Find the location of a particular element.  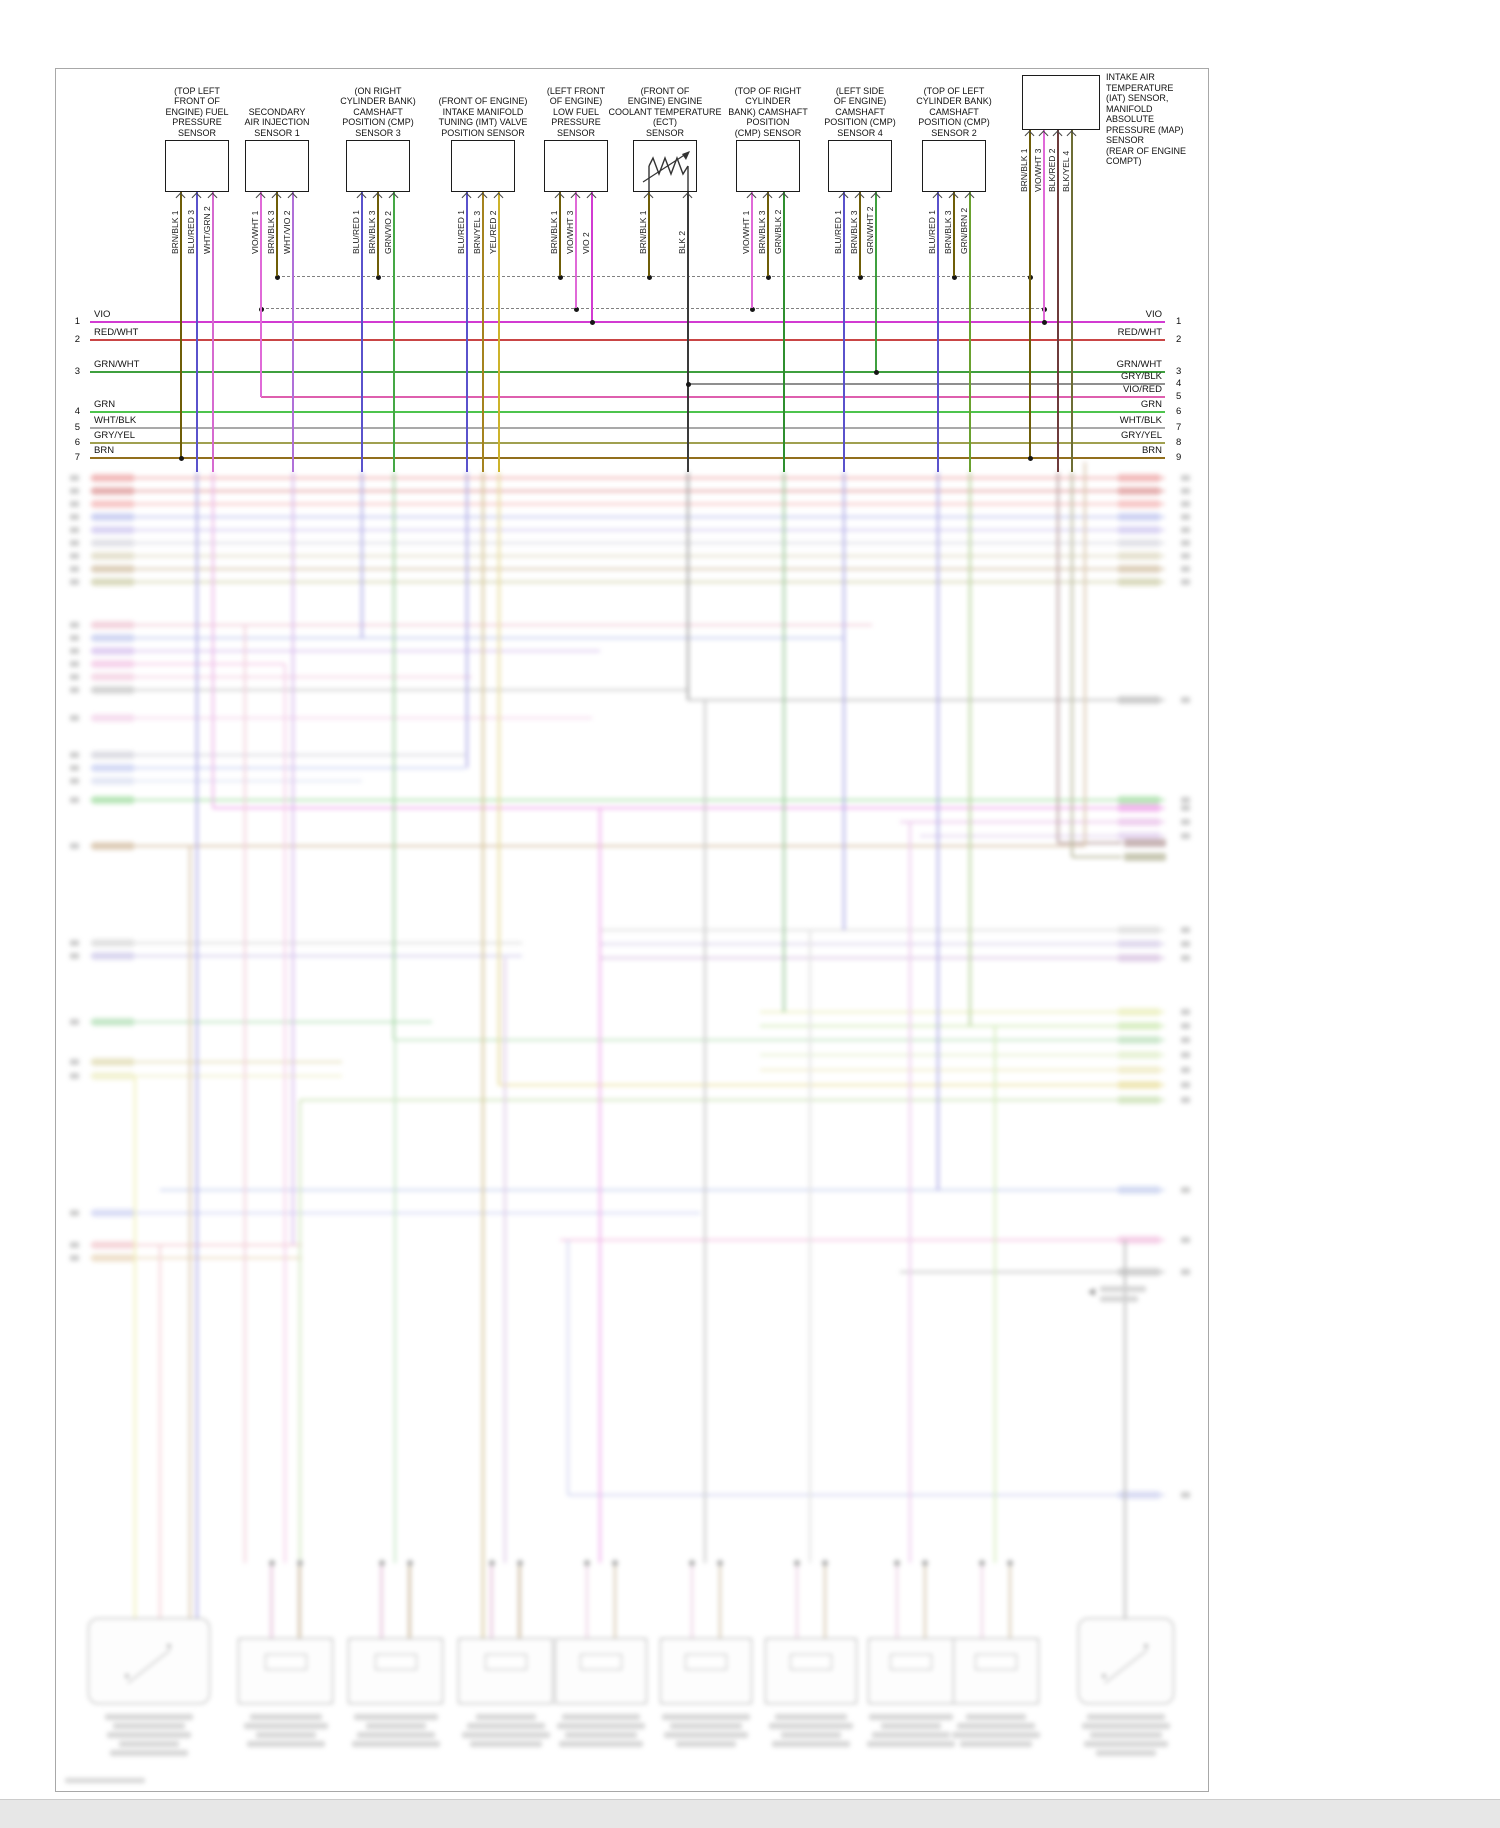

bus-wire-vio is located at coordinates (627, 322).